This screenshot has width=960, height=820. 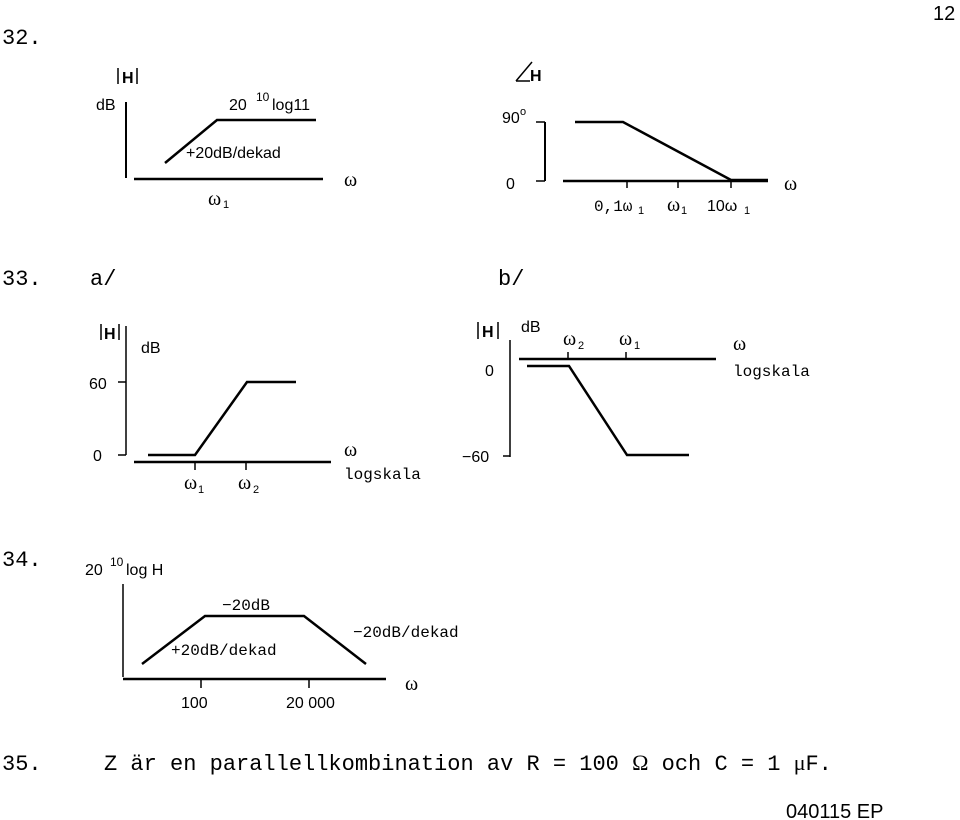 I want to click on footer-code: 040115 EP, so click(x=835, y=810).